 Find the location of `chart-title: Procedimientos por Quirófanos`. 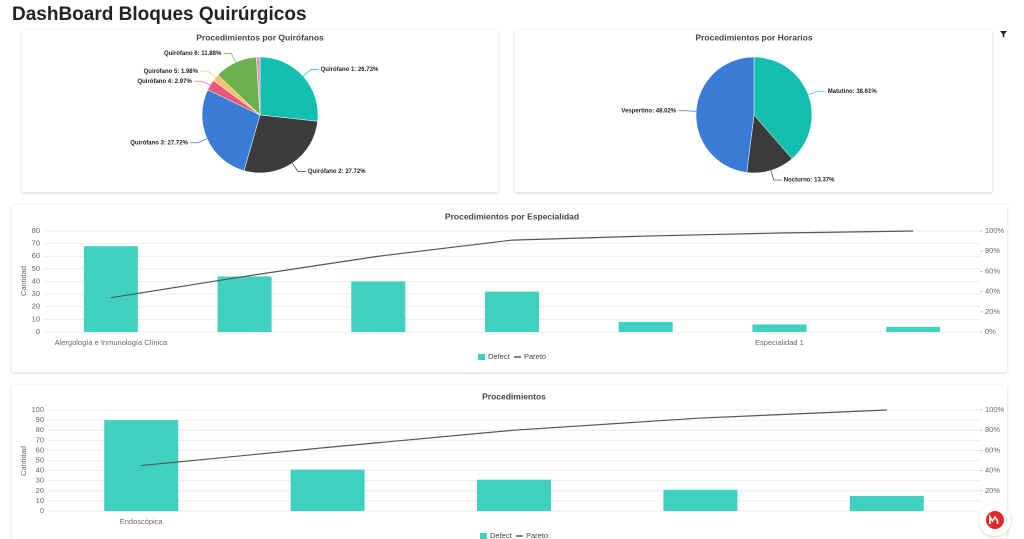

chart-title: Procedimientos por Quirófanos is located at coordinates (260, 37).